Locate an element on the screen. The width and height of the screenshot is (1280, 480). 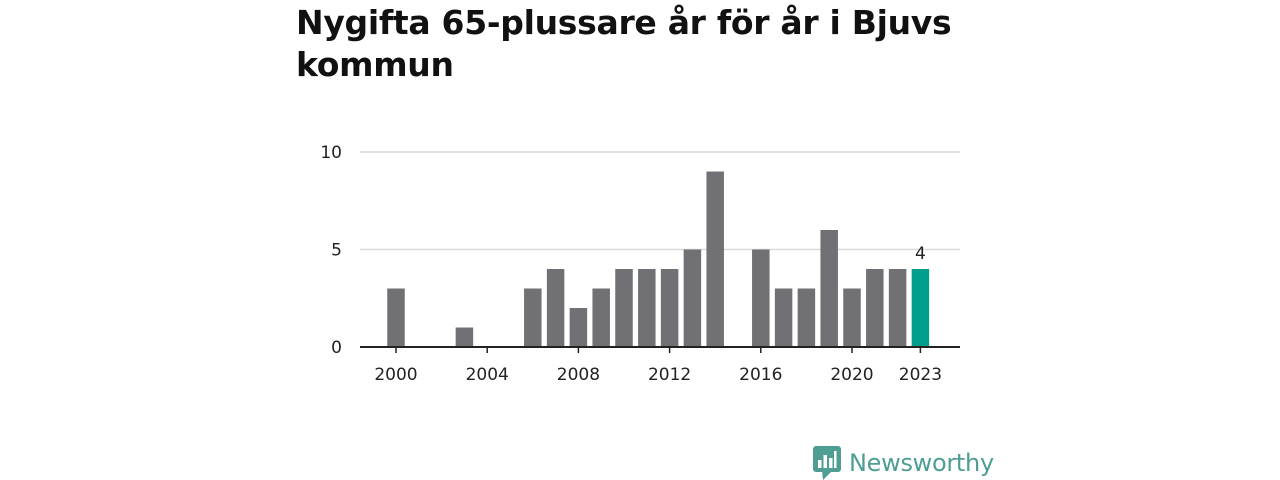
x-tick-label-2008: 2008 is located at coordinates (578, 375).